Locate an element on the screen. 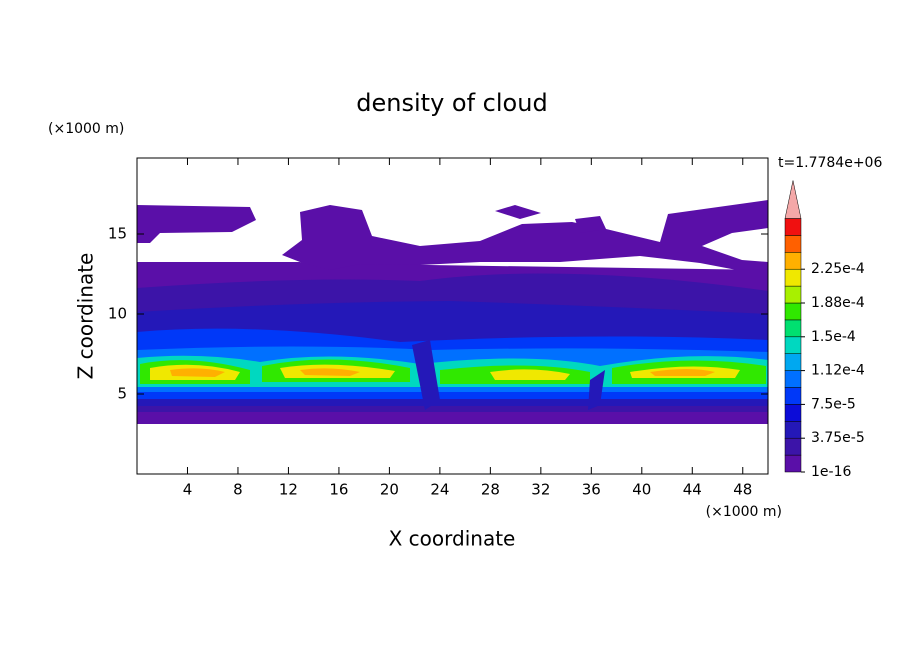 This screenshot has height=654, width=904. x-tick-label: 12 is located at coordinates (288, 490).